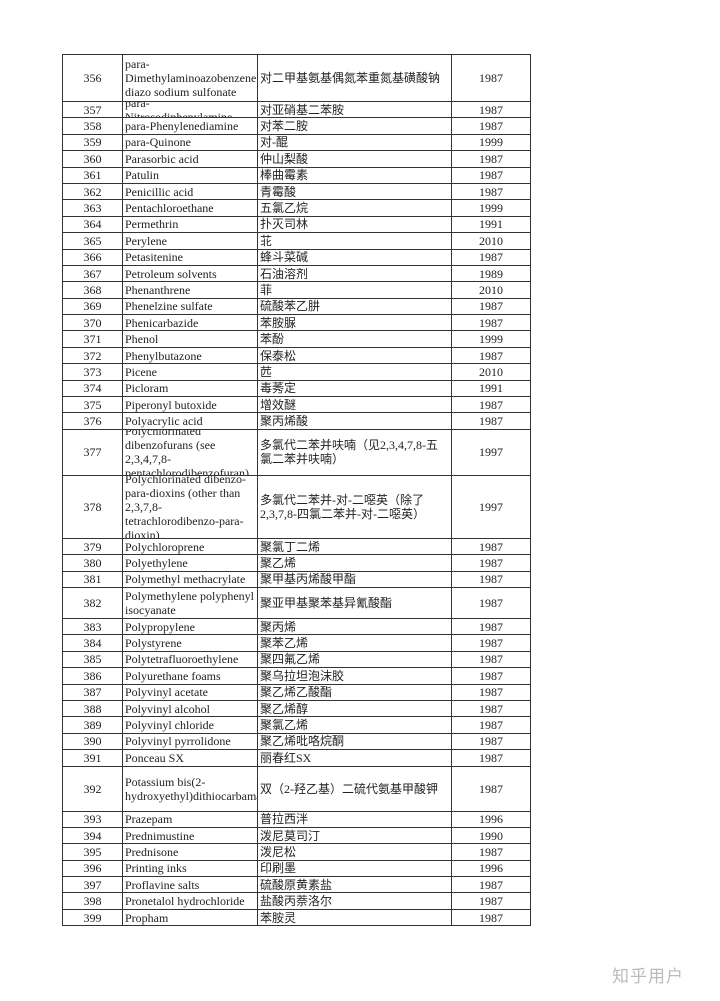 The height and width of the screenshot is (1001, 720). I want to click on row-number-cell: 362, so click(93, 191).